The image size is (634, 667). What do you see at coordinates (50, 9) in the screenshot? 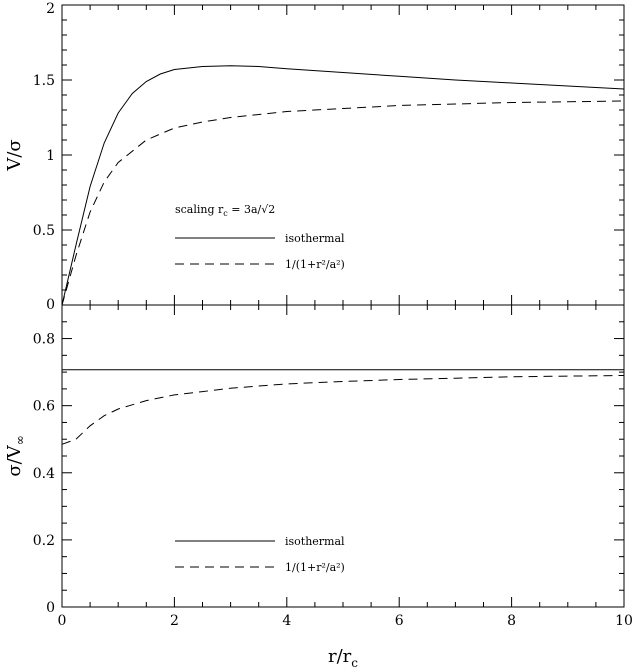
I see `y-tick-label: 2` at bounding box center [50, 9].